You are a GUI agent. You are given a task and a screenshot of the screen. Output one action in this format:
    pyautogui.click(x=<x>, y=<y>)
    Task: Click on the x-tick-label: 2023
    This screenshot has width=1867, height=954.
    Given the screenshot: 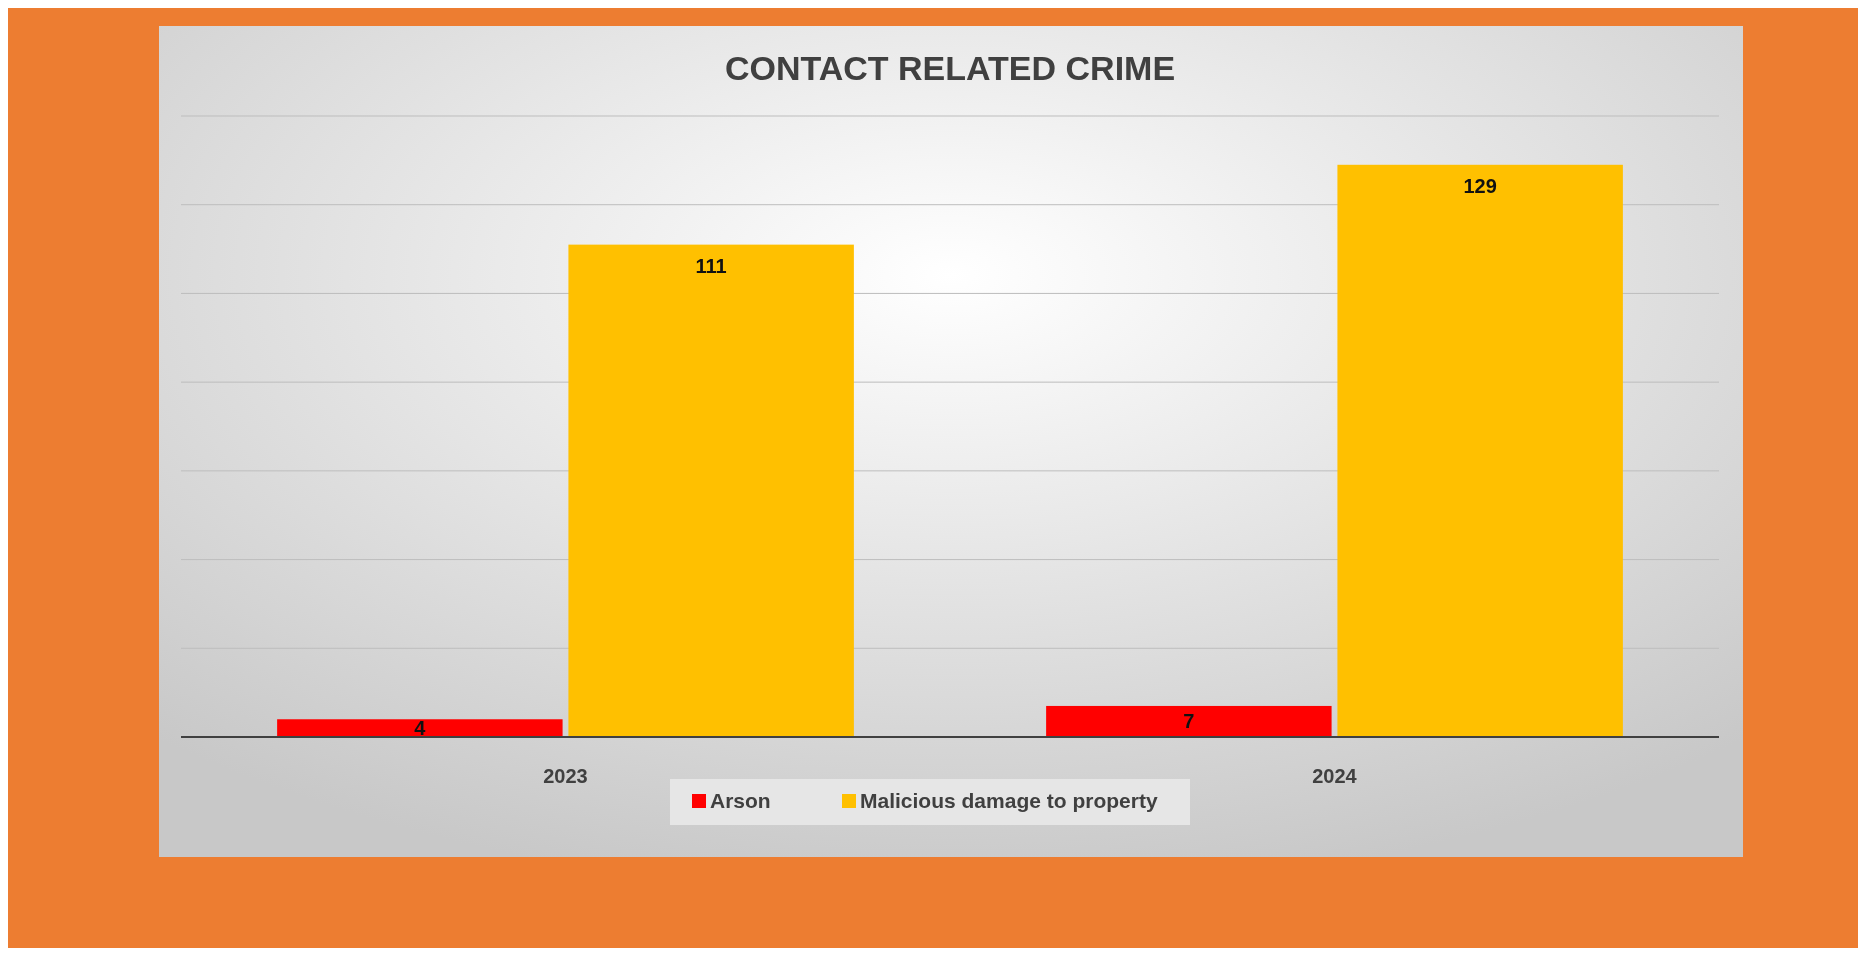 What is the action you would take?
    pyautogui.click(x=565, y=776)
    